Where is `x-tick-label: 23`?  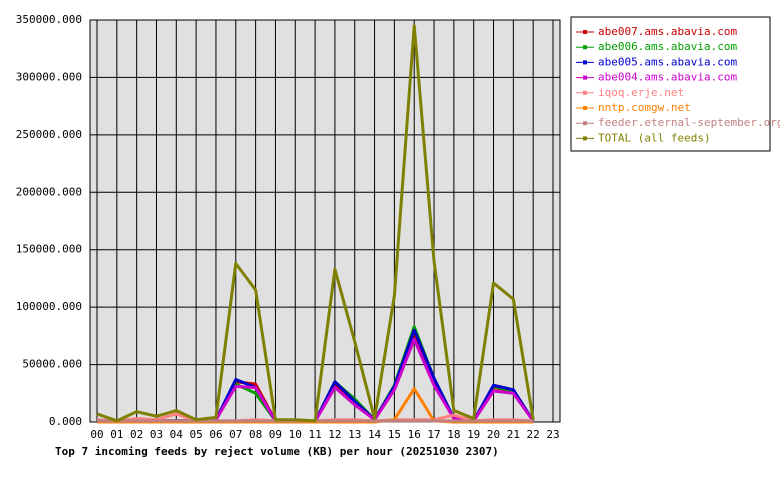 x-tick-label: 23 is located at coordinates (552, 434).